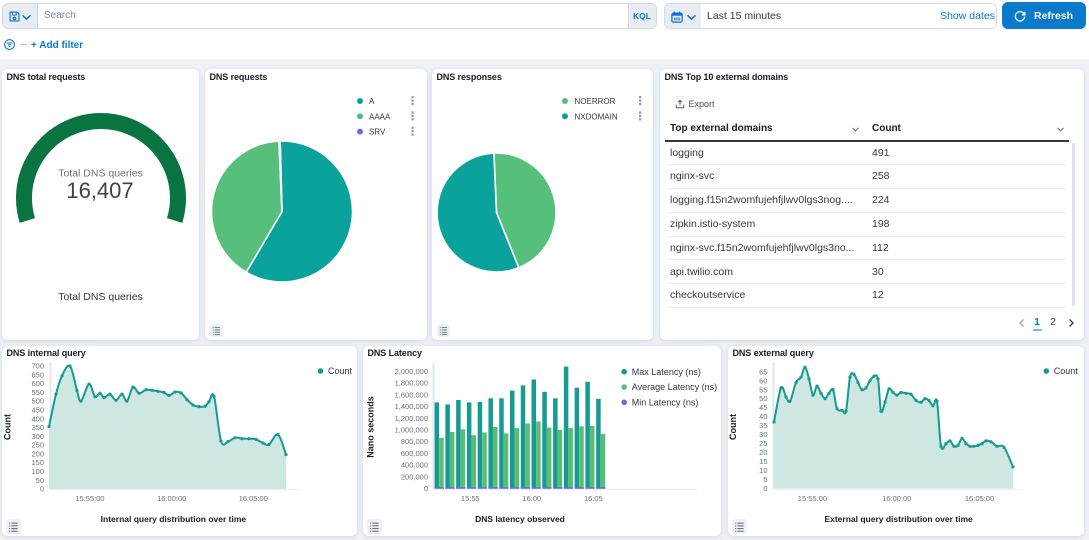  I want to click on svg-text: Average Latency (ns), so click(674, 387).